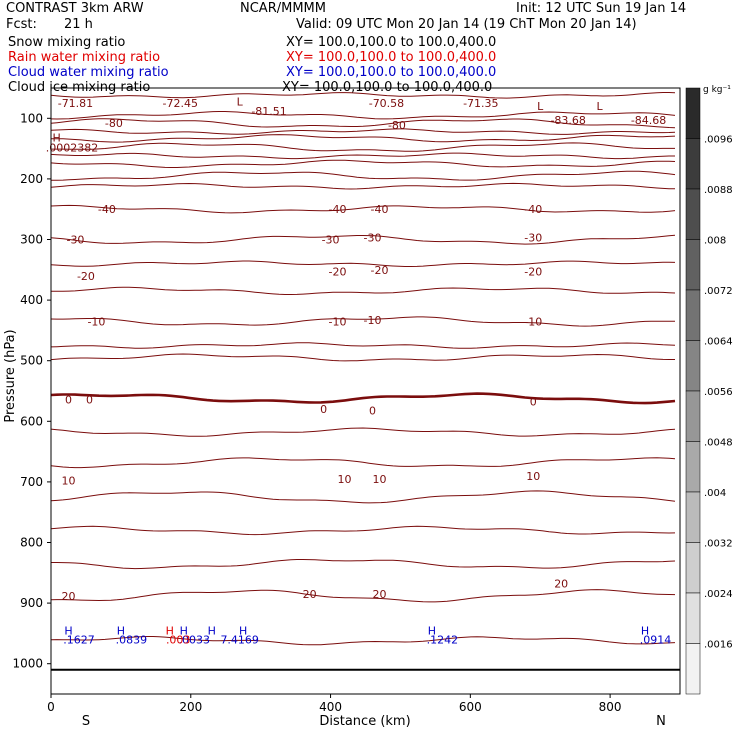 The height and width of the screenshot is (740, 740). What do you see at coordinates (195, 639) in the screenshot?
I see `cloud-water-label: .0033` at bounding box center [195, 639].